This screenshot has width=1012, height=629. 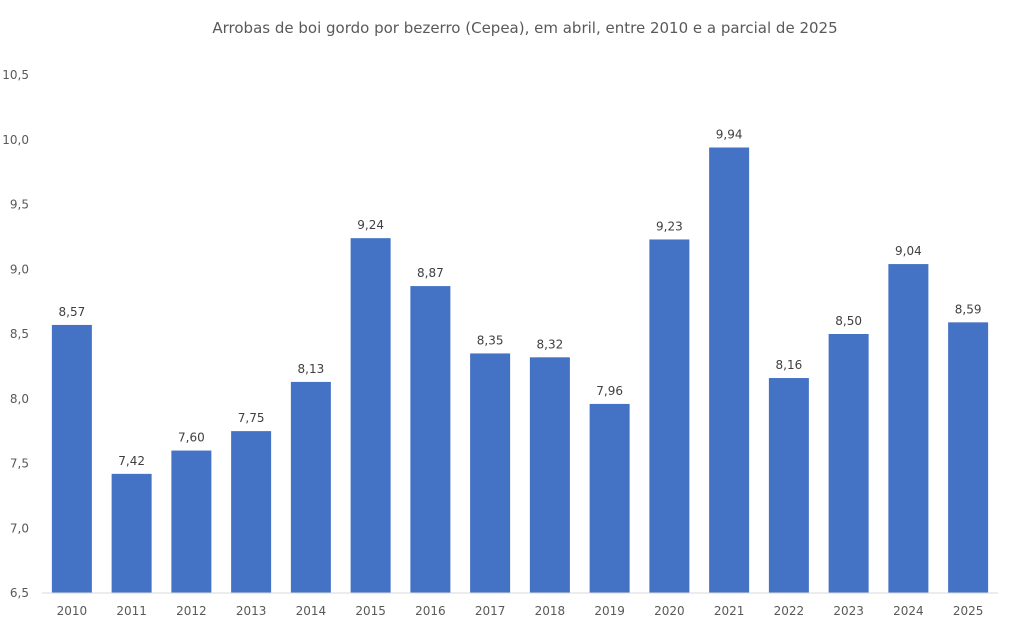 I want to click on x-tick-label: 2023, so click(x=848, y=611).